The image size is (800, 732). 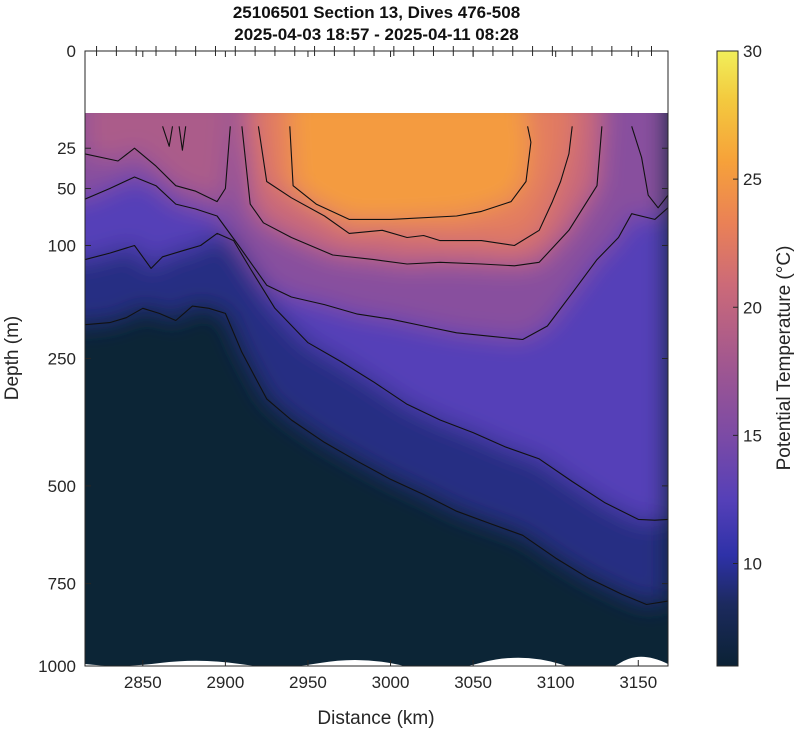 I want to click on y-tick-label: 25, so click(x=66, y=148).